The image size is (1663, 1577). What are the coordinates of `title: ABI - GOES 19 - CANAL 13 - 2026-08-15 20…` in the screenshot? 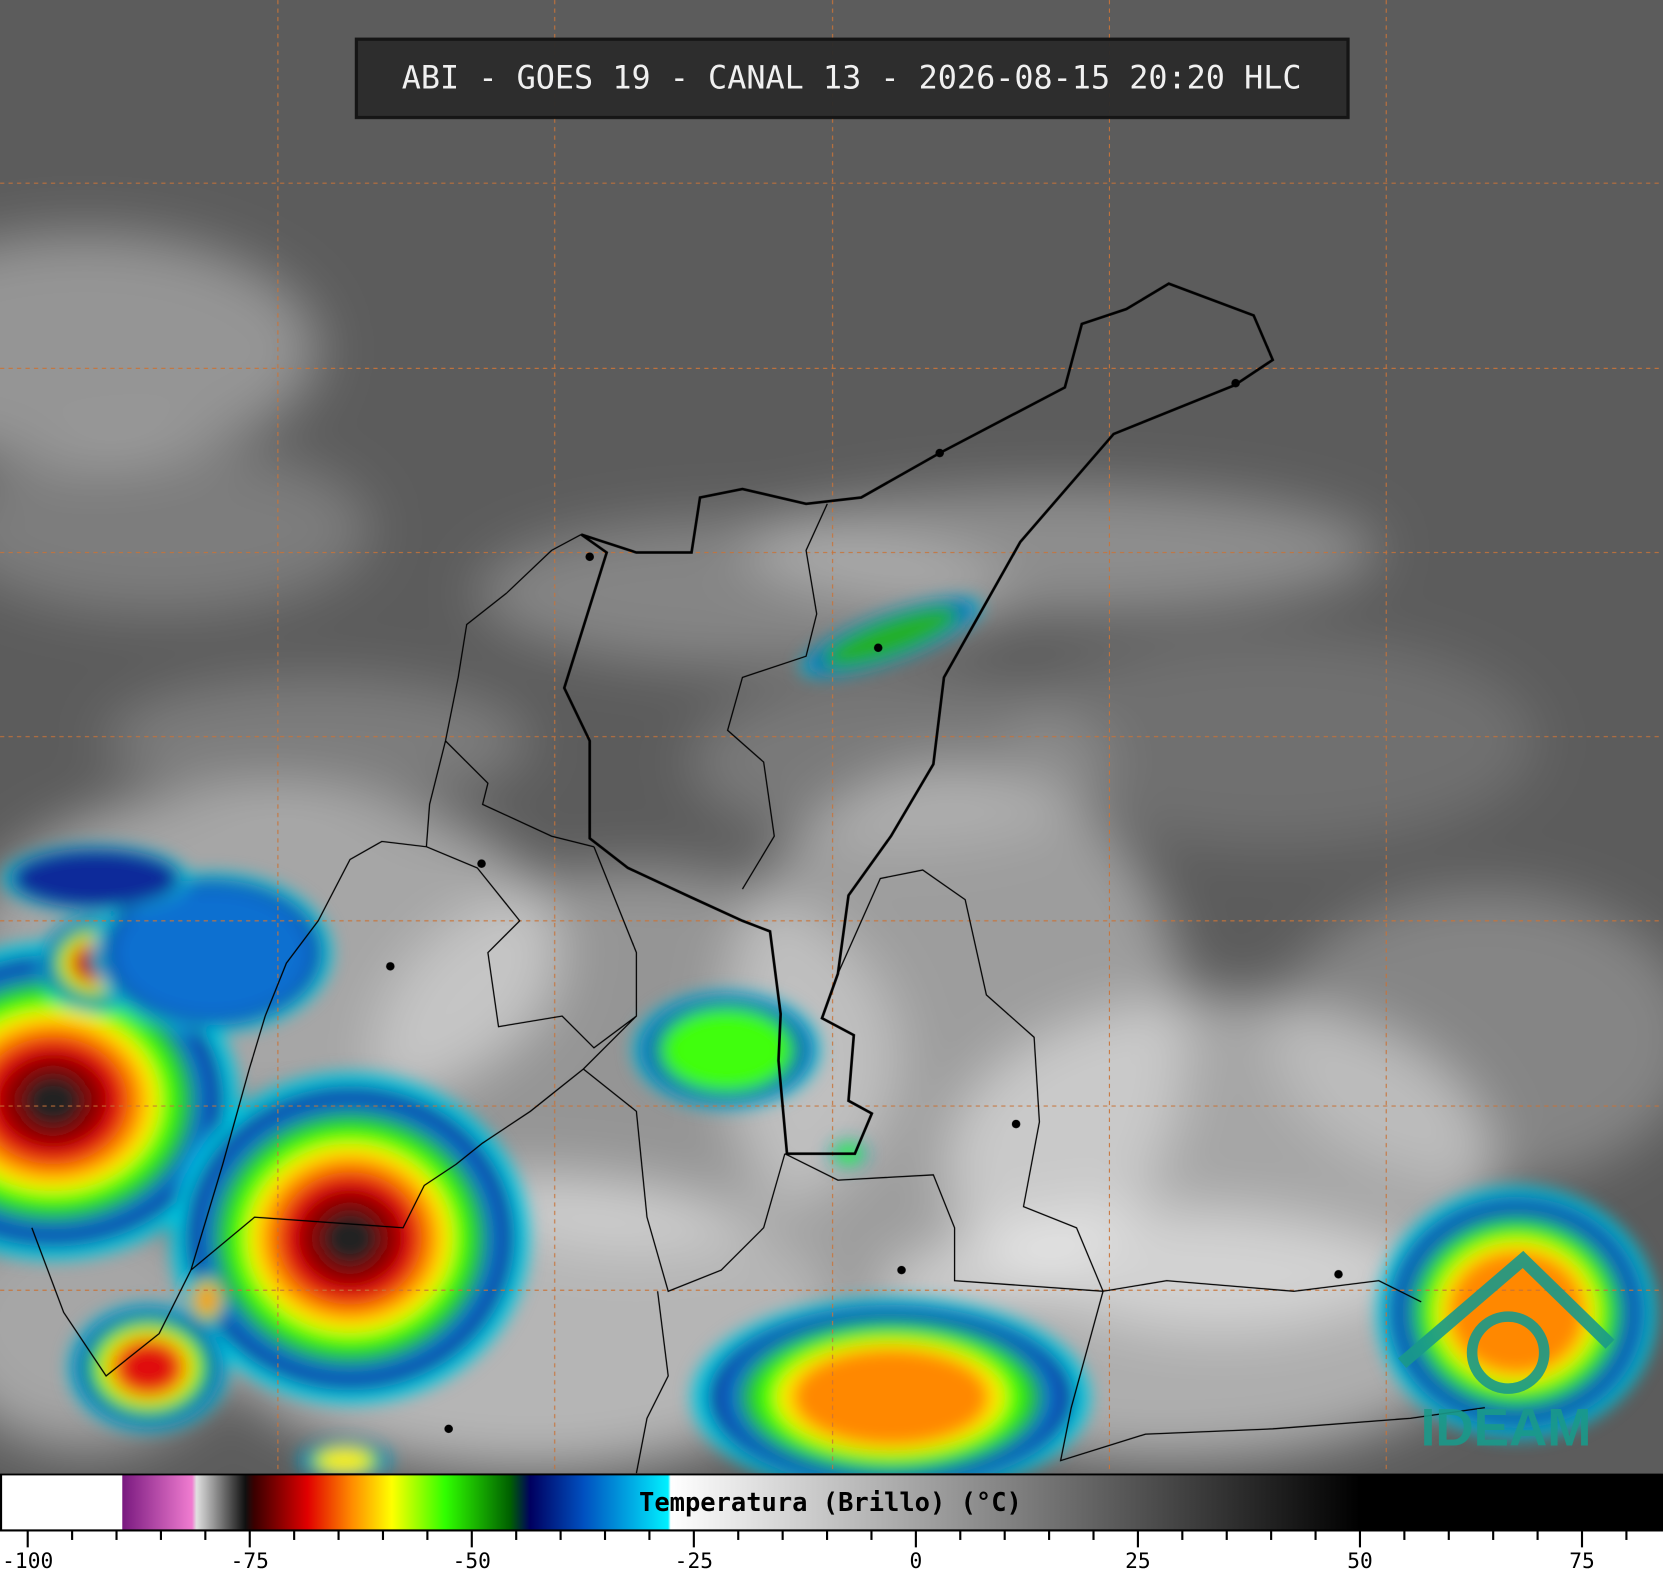 It's located at (852, 78).